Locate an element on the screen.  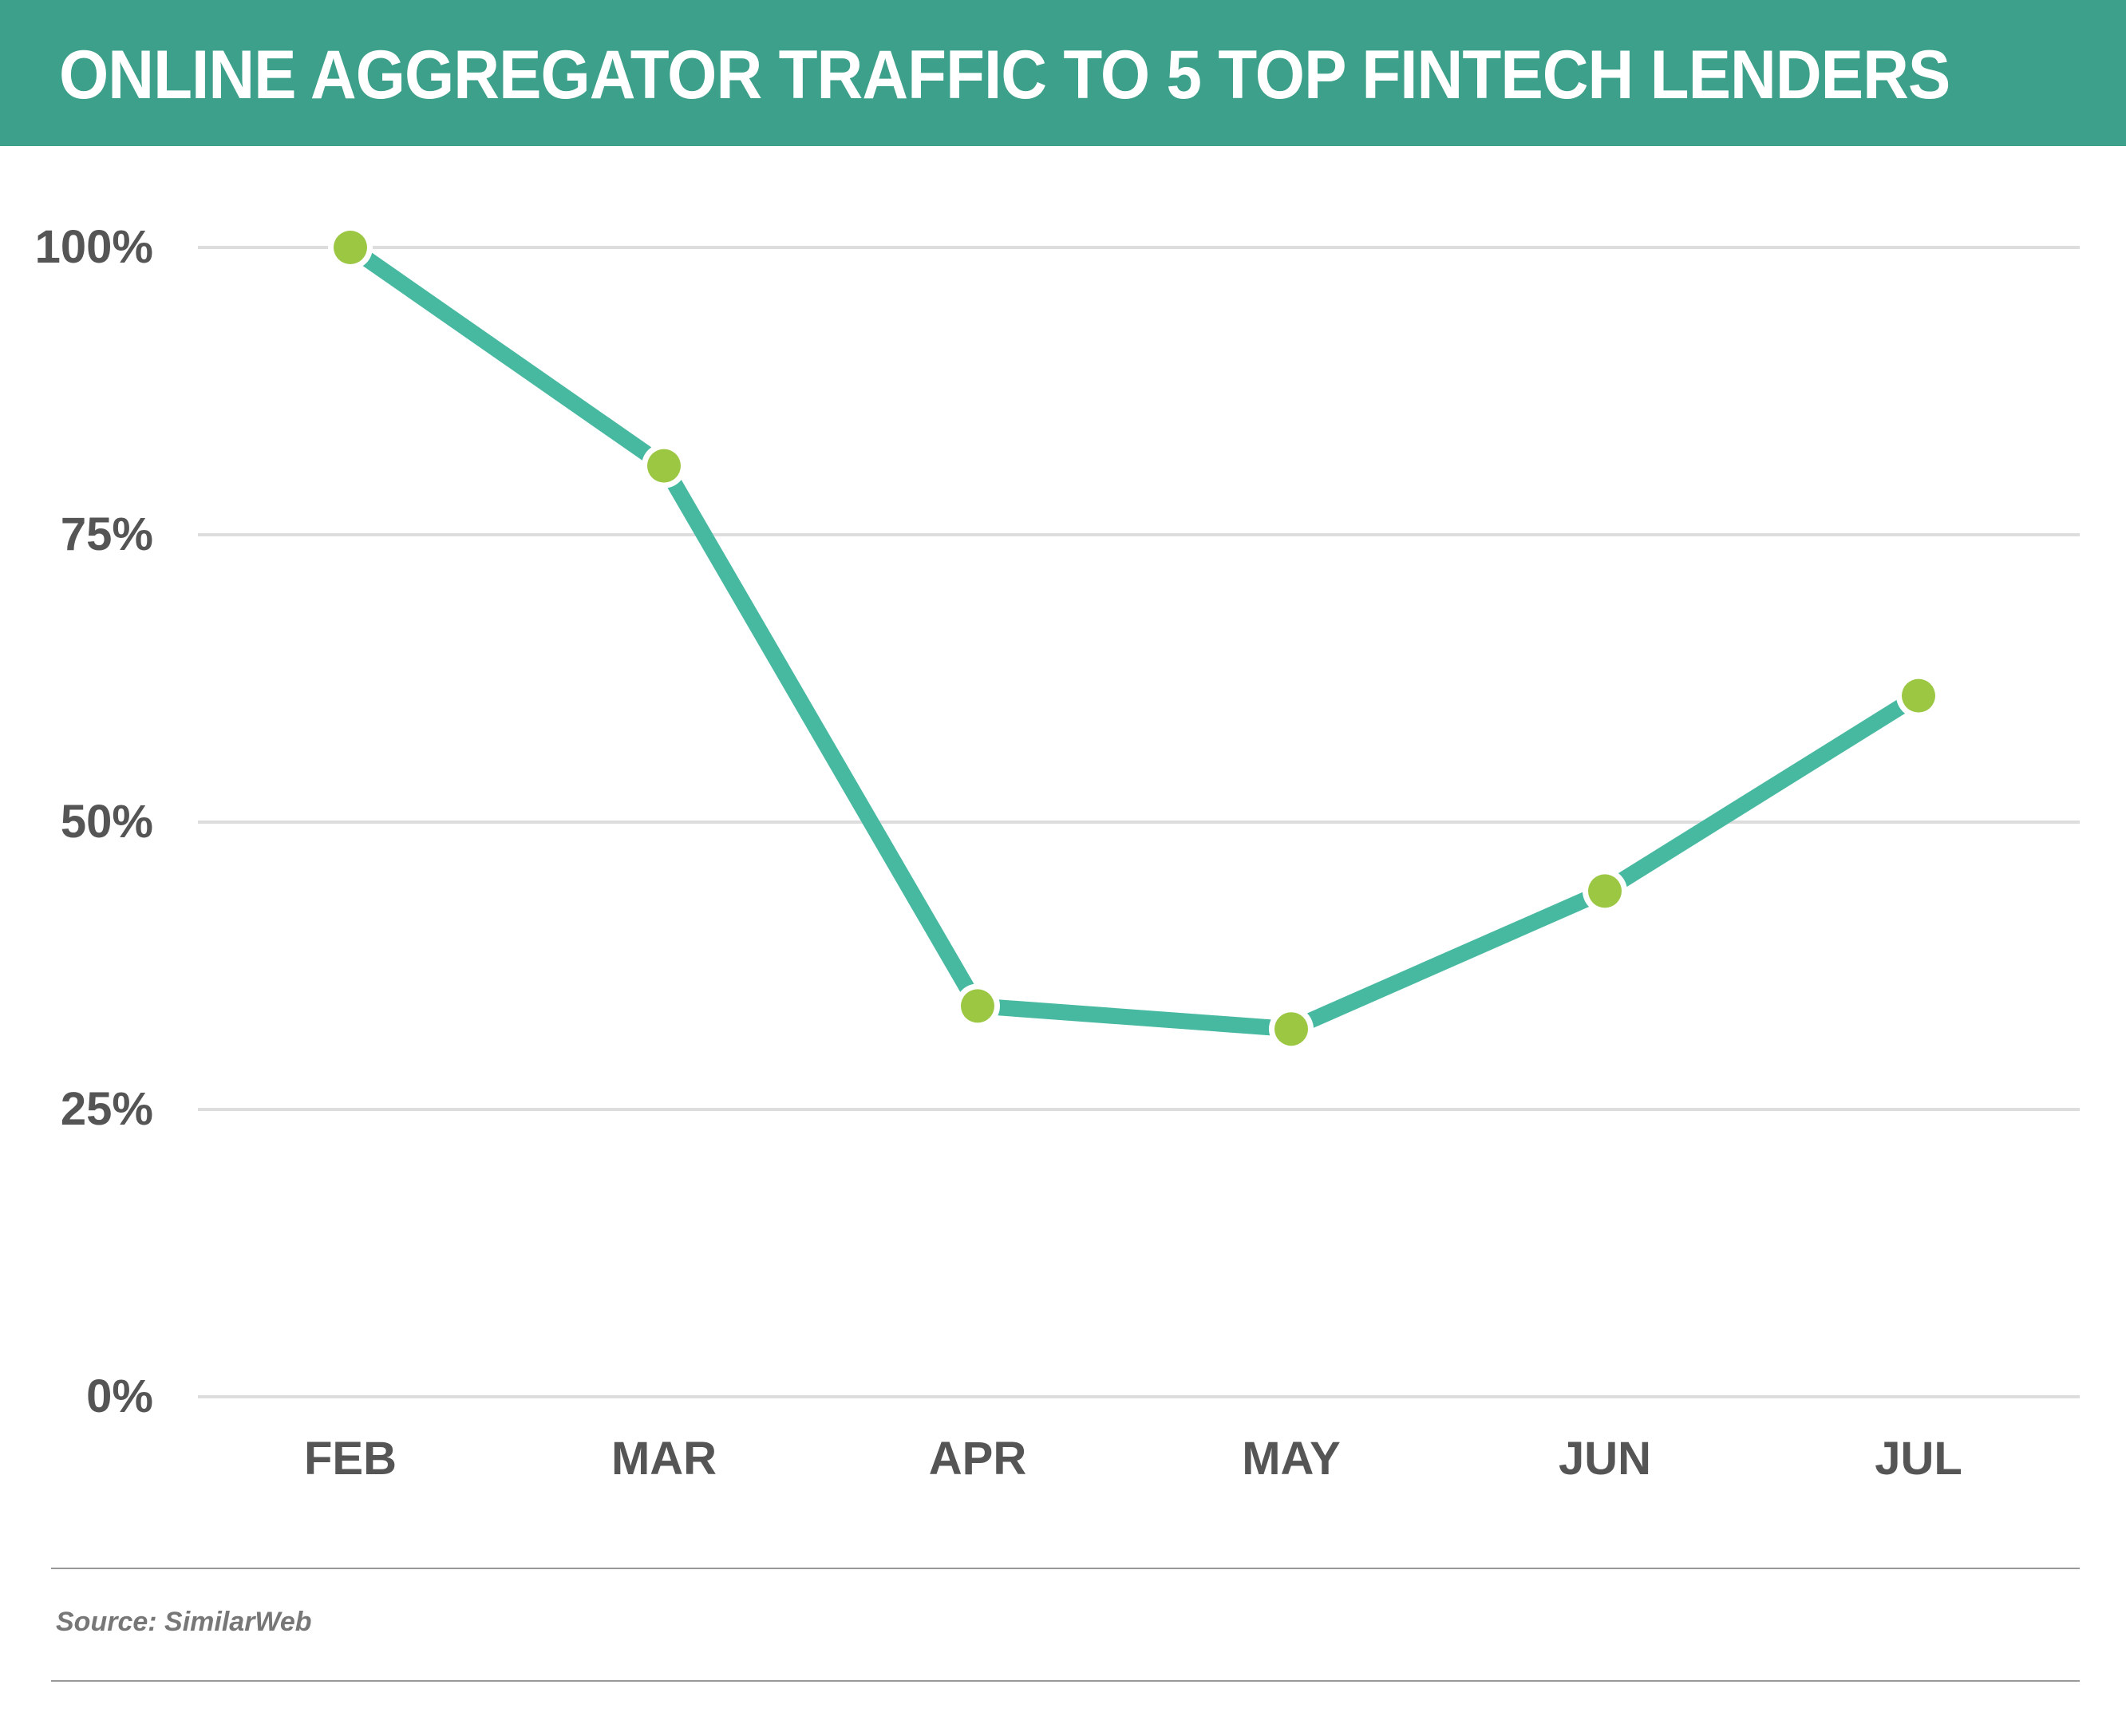
x-tick-label: MAY is located at coordinates (1291, 1459).